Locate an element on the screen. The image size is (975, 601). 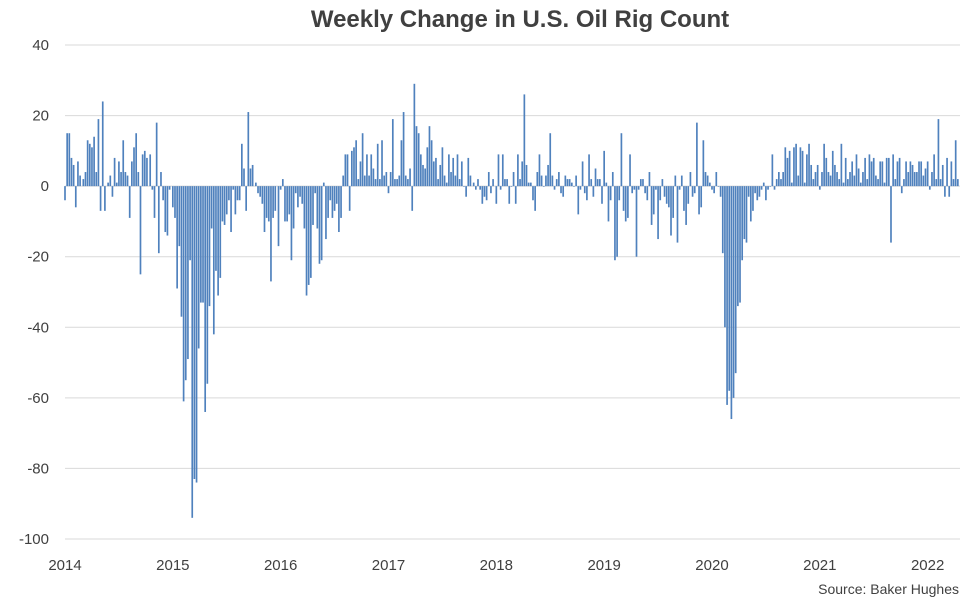
x-tick-label: 2017 is located at coordinates (388, 565).